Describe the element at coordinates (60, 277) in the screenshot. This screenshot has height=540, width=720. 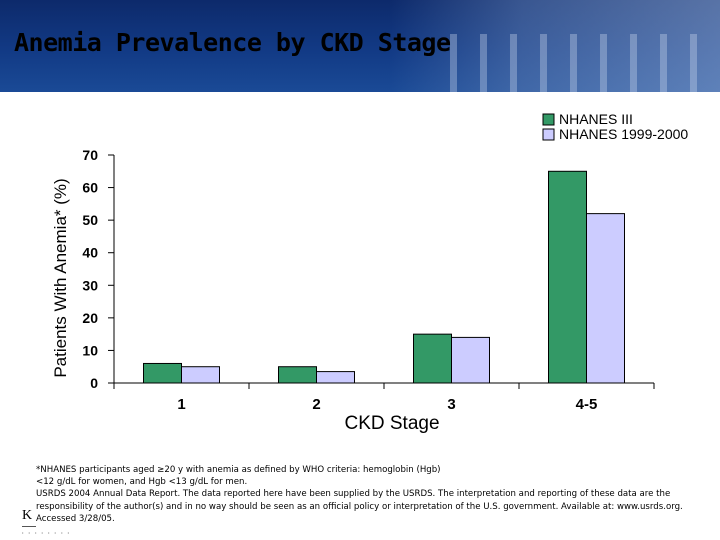
I see `y-axis-title: Patients With Anemia* (%)` at that location.